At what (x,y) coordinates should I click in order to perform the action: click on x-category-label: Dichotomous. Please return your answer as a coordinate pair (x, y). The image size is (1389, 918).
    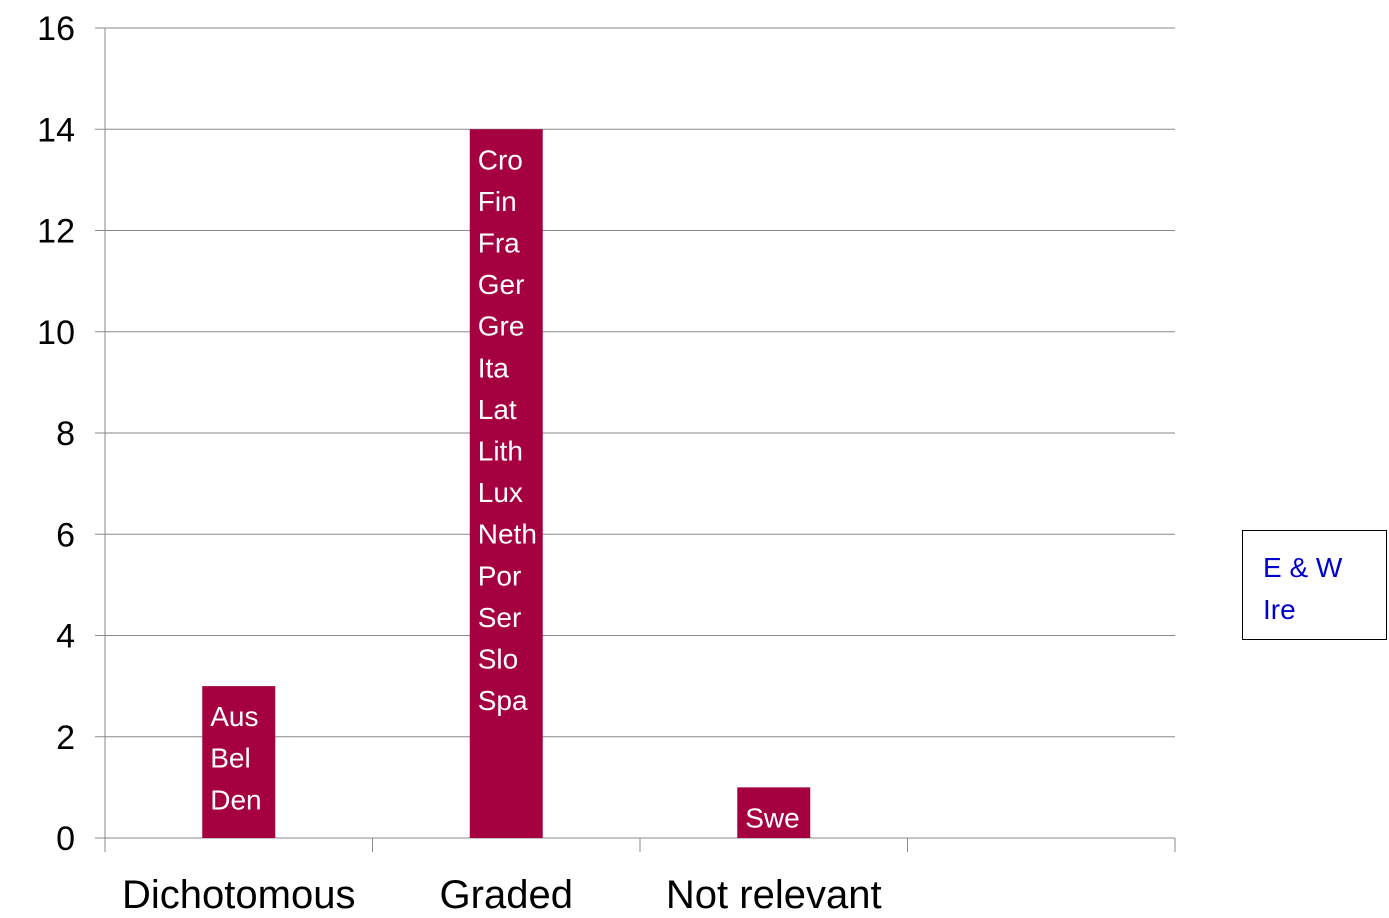
    Looking at the image, I should click on (238, 895).